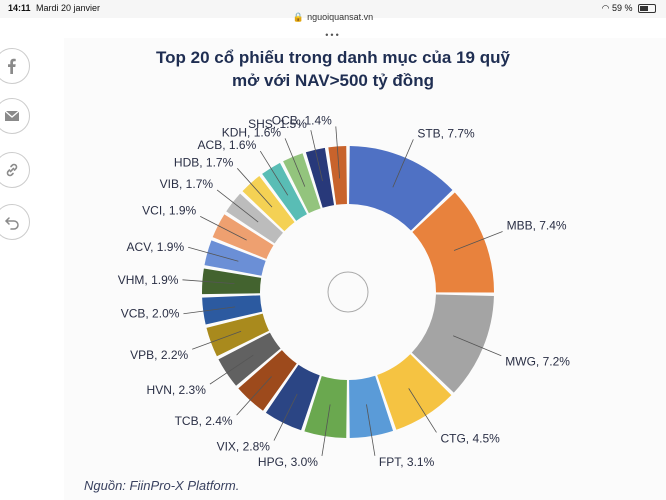  Describe the element at coordinates (187, 184) in the screenshot. I see `slice-label-vib: VIB, 1.7%` at that location.